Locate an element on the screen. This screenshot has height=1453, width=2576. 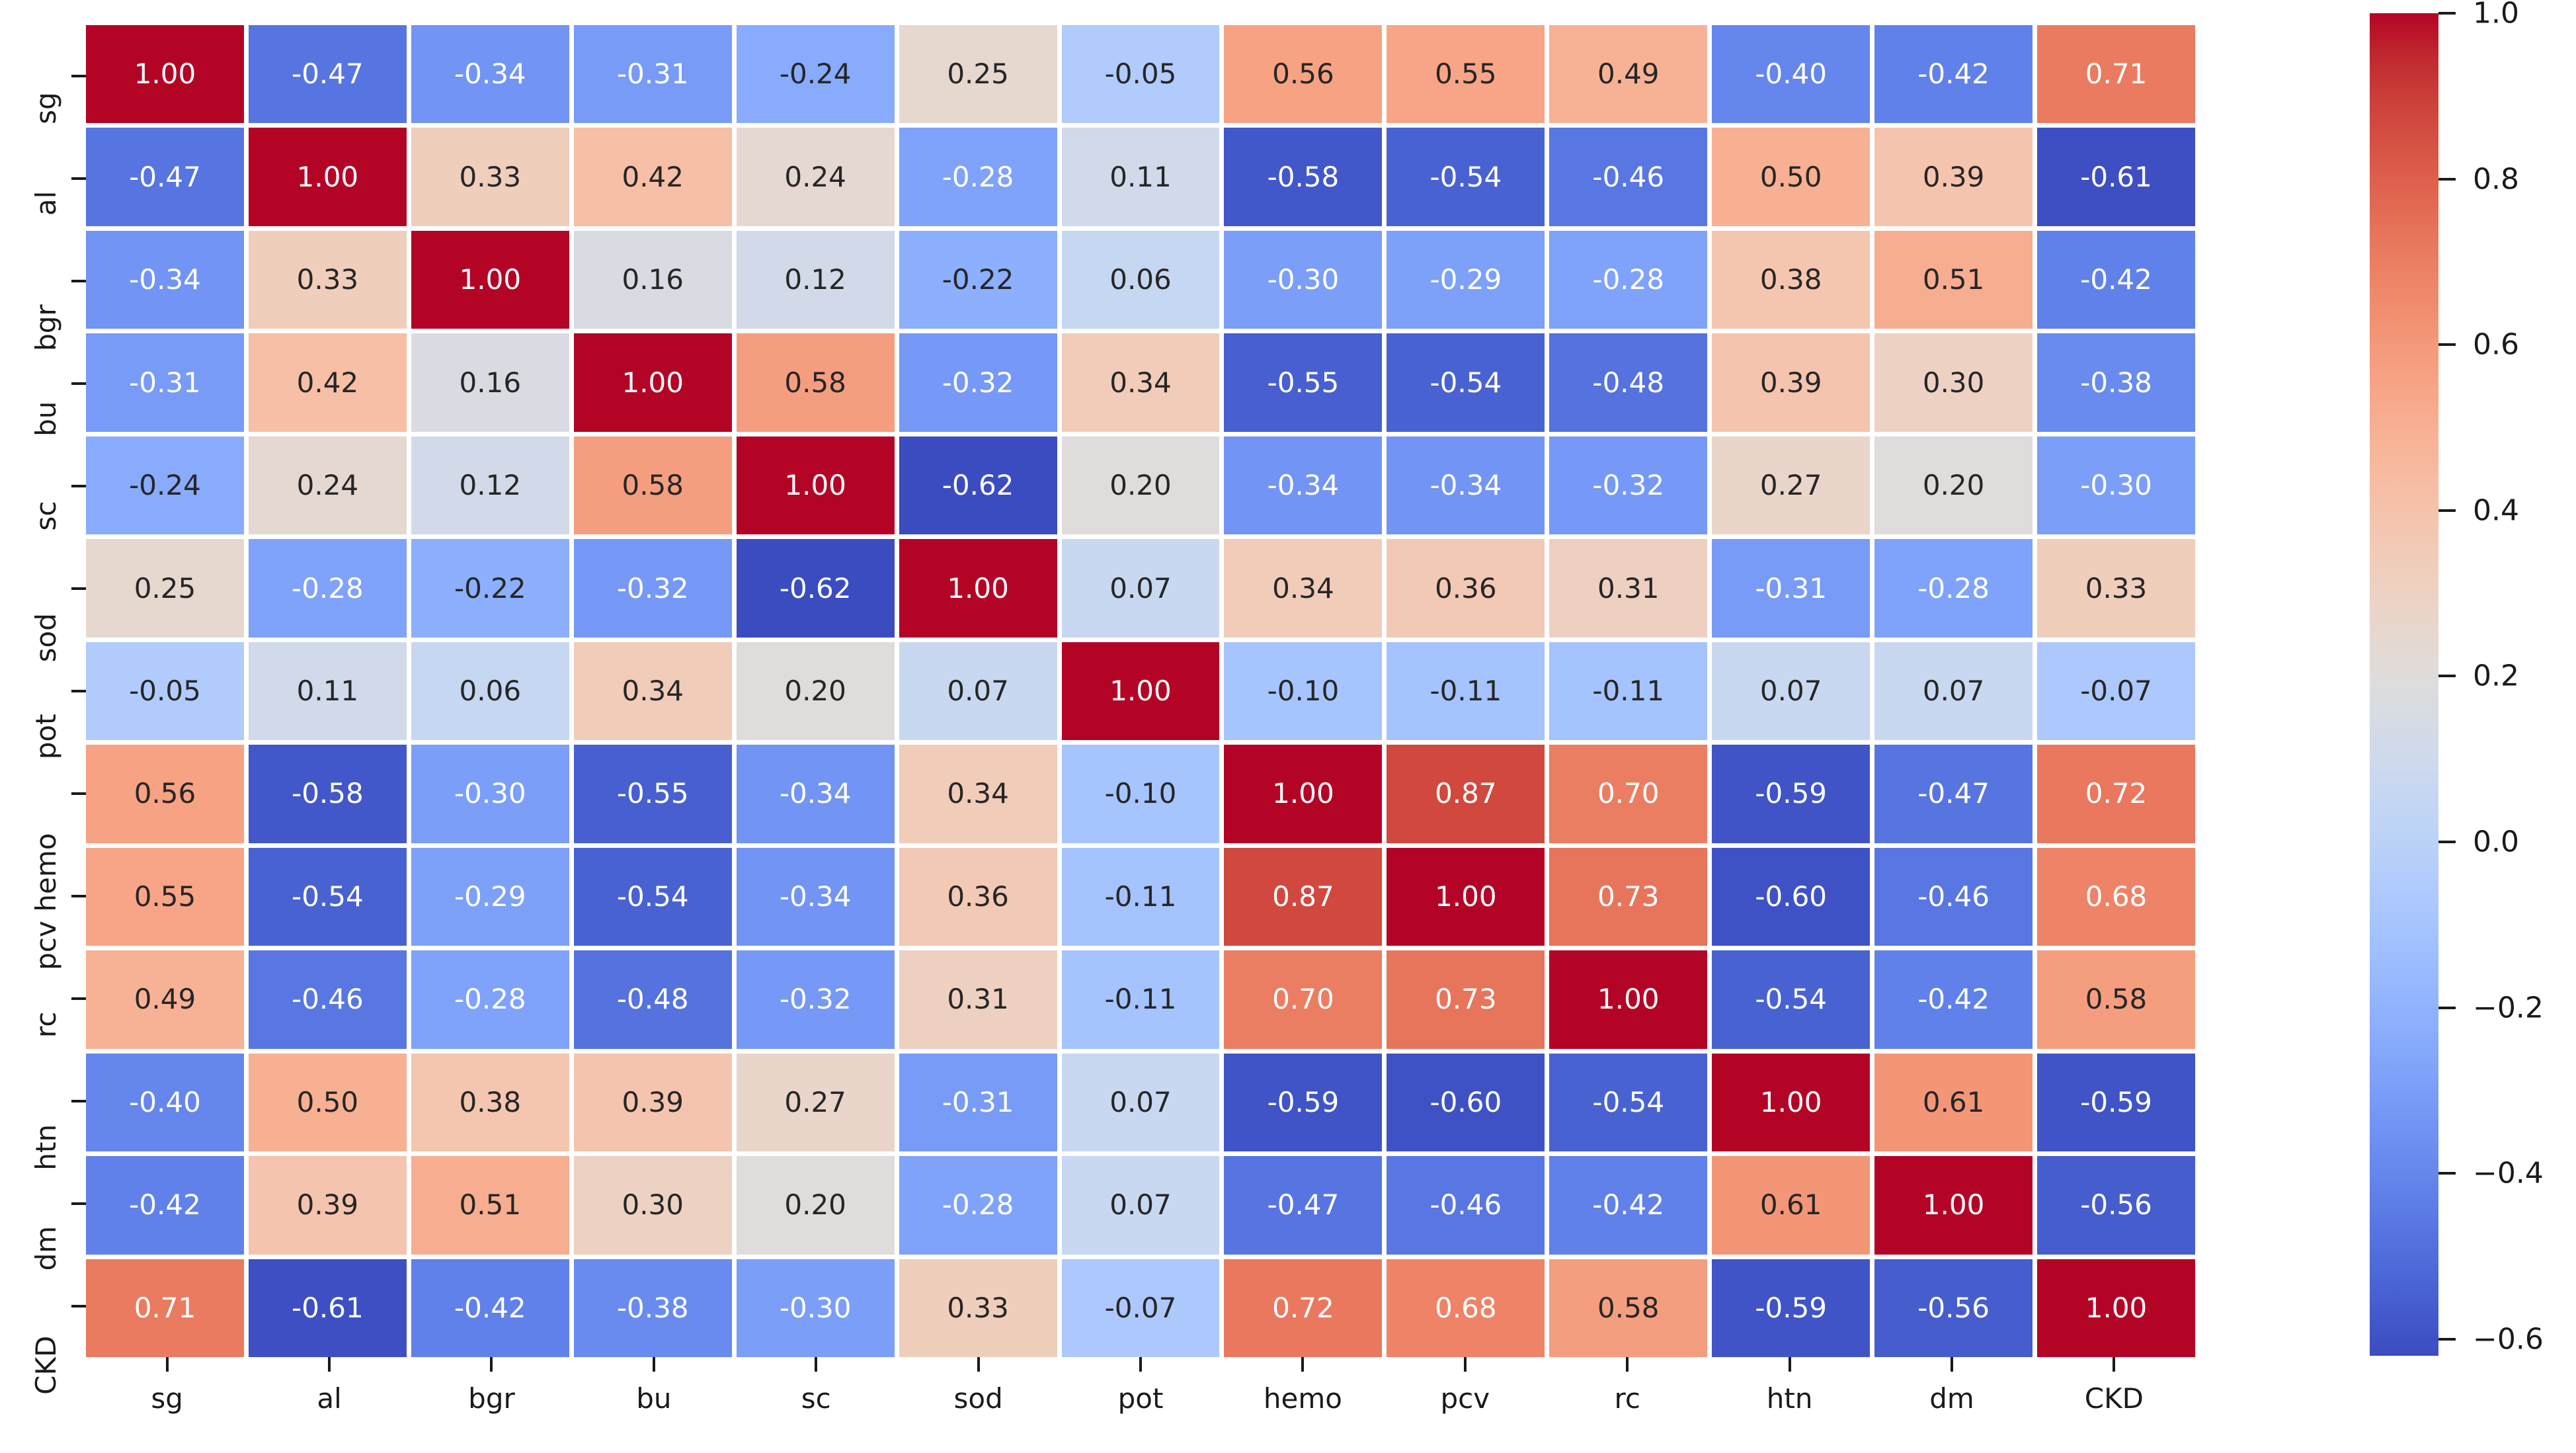
heatmap-cell-al-CKD: -0.61 is located at coordinates (2116, 177).